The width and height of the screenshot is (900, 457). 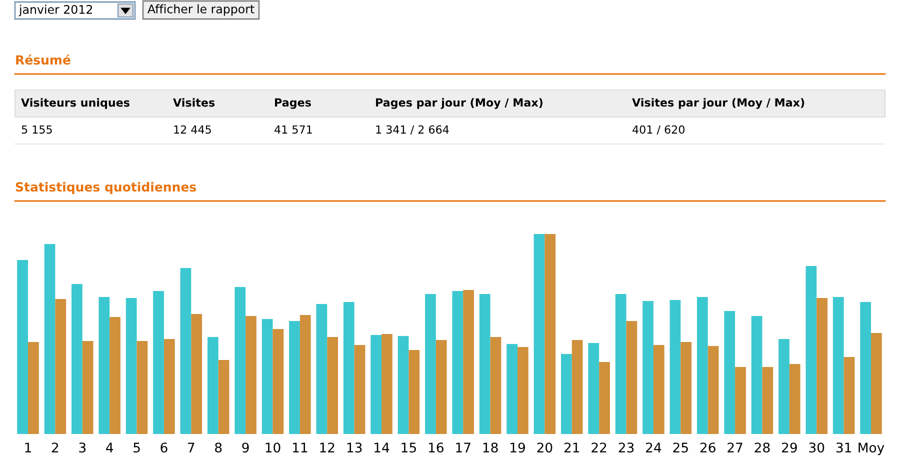 I want to click on x-tick-label: 27, so click(x=735, y=447).